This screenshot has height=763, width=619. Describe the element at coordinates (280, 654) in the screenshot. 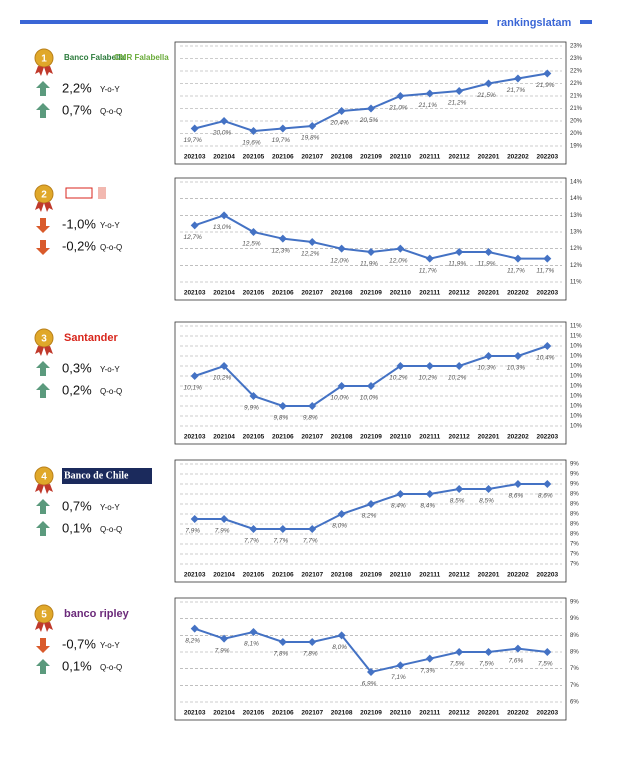

I see `data-label: 7,8%` at that location.